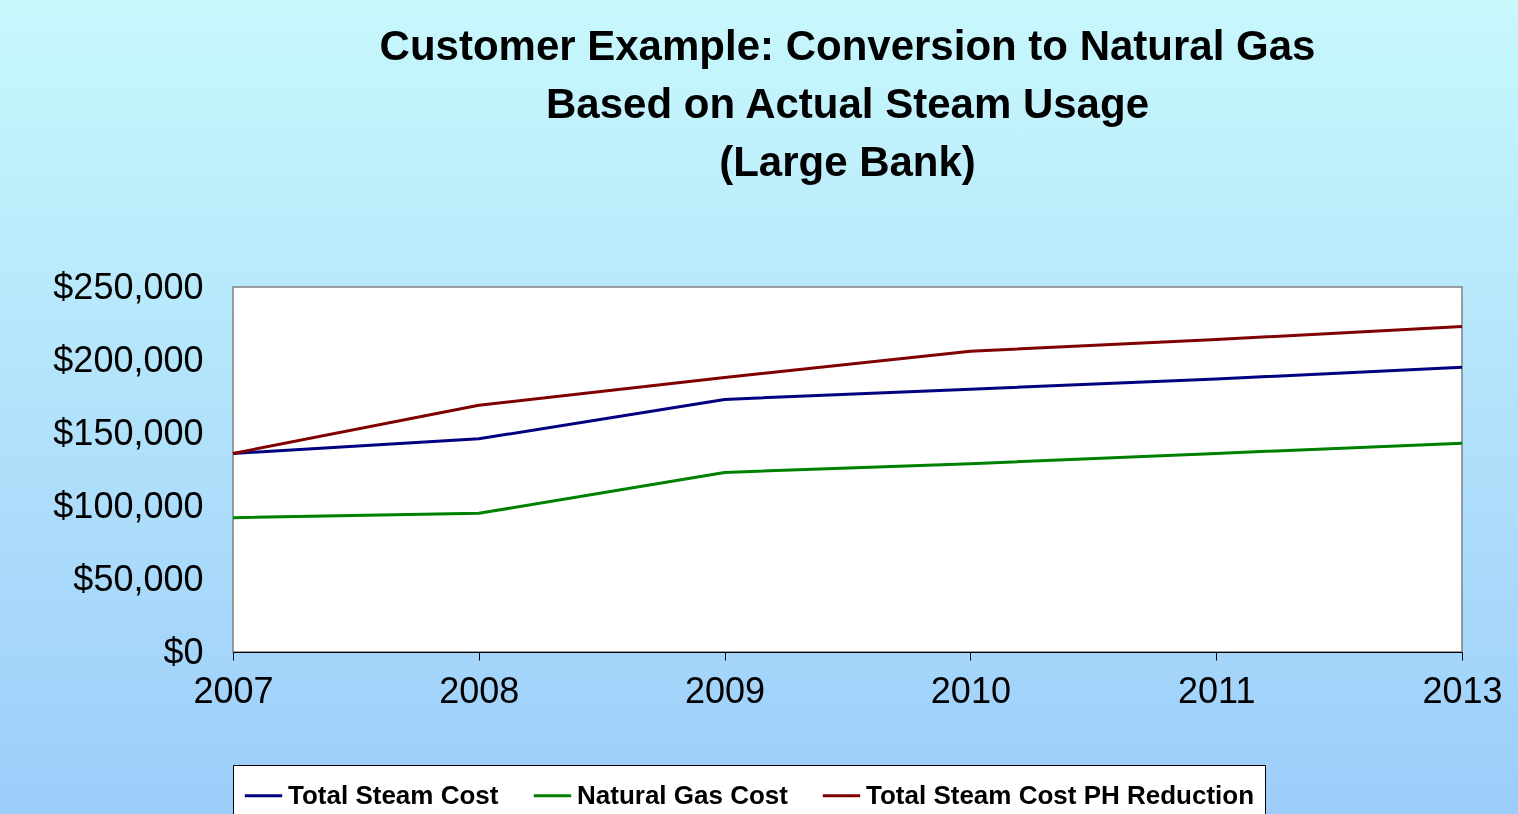 The width and height of the screenshot is (1518, 814). I want to click on text: Based on Actual Steam Usage, so click(847, 103).